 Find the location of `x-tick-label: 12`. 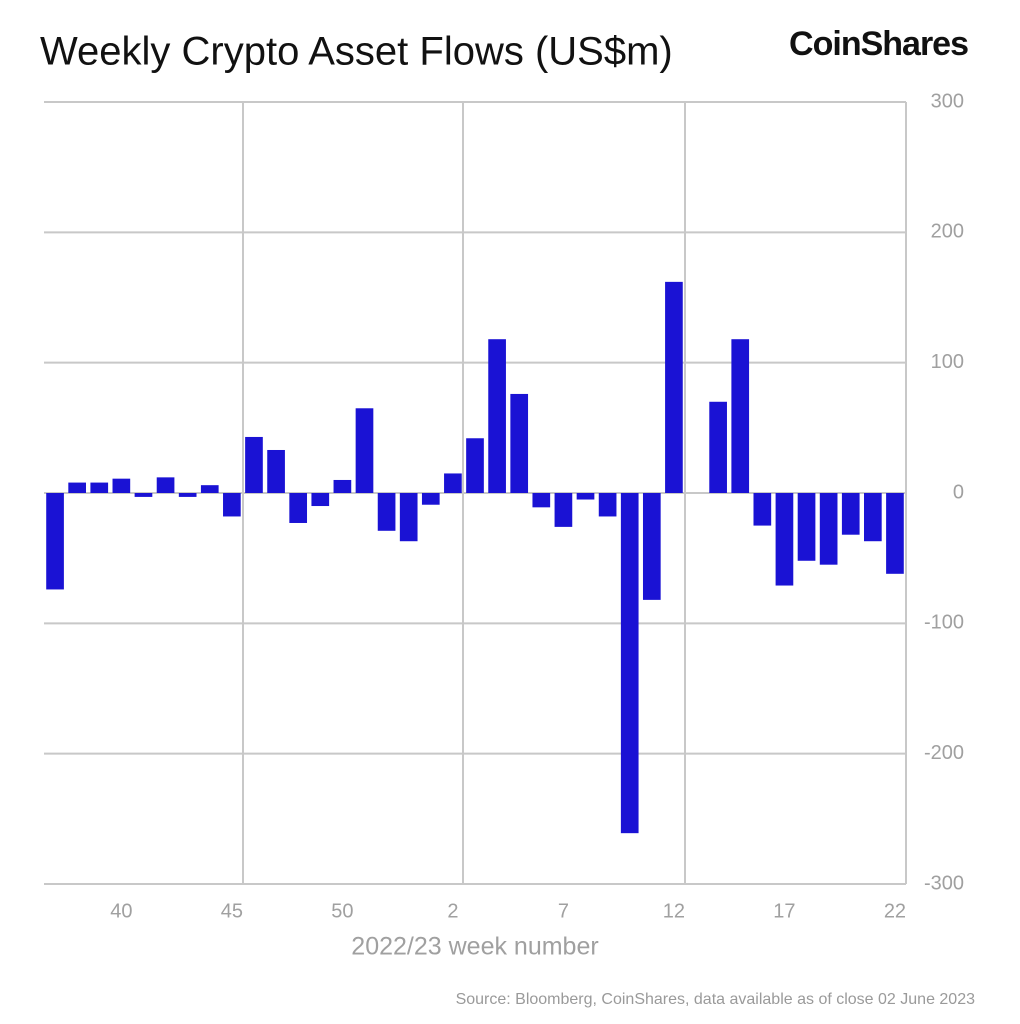

x-tick-label: 12 is located at coordinates (674, 911).